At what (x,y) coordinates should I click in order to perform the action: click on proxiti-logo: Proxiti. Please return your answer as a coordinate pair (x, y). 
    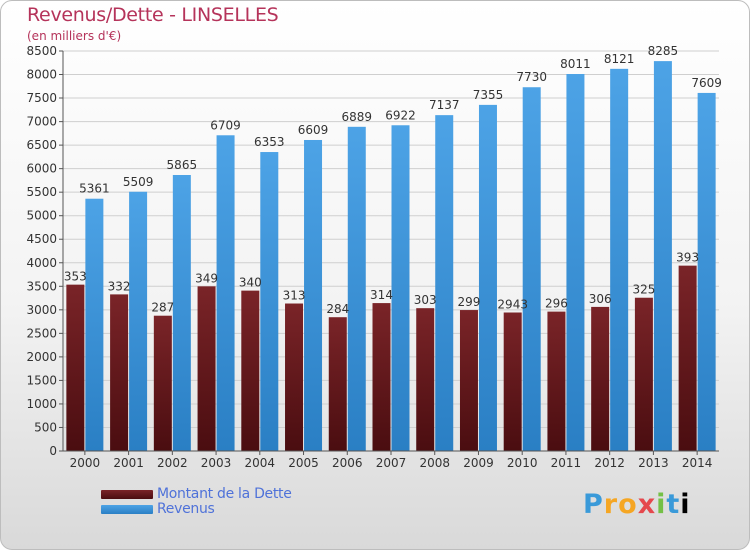
    Looking at the image, I should click on (637, 504).